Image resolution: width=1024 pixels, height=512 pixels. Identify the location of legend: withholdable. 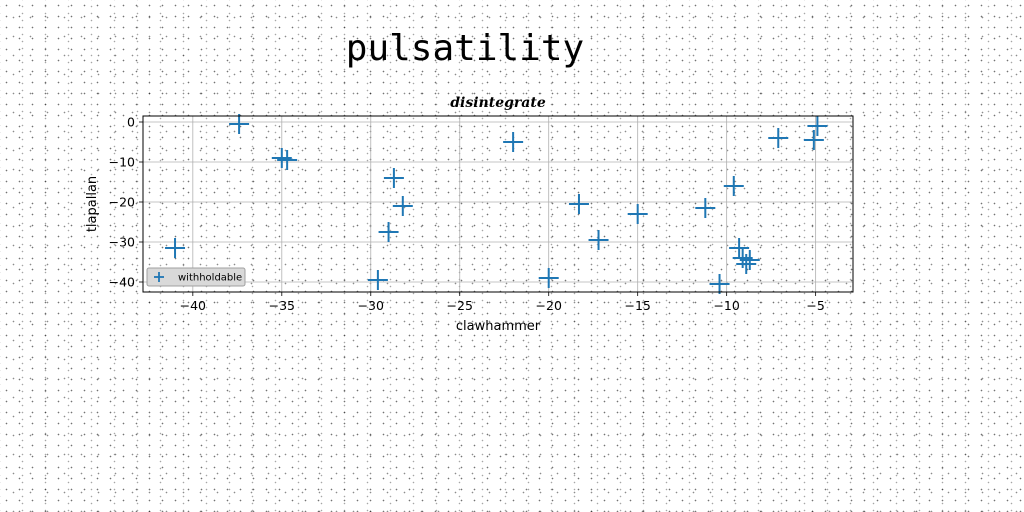
(196, 277).